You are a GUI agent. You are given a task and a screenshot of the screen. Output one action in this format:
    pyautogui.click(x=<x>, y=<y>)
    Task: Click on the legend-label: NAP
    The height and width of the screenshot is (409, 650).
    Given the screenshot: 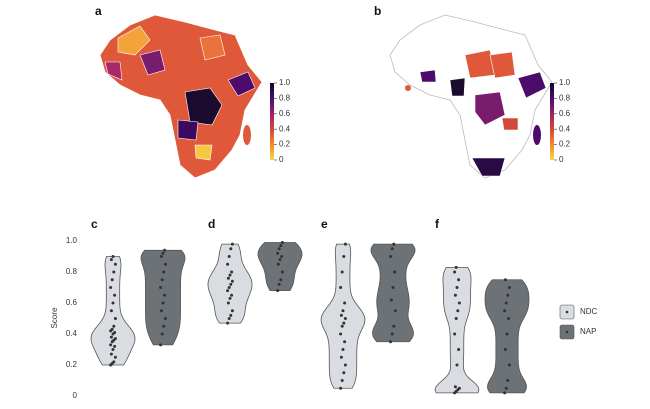 What is the action you would take?
    pyautogui.click(x=588, y=331)
    